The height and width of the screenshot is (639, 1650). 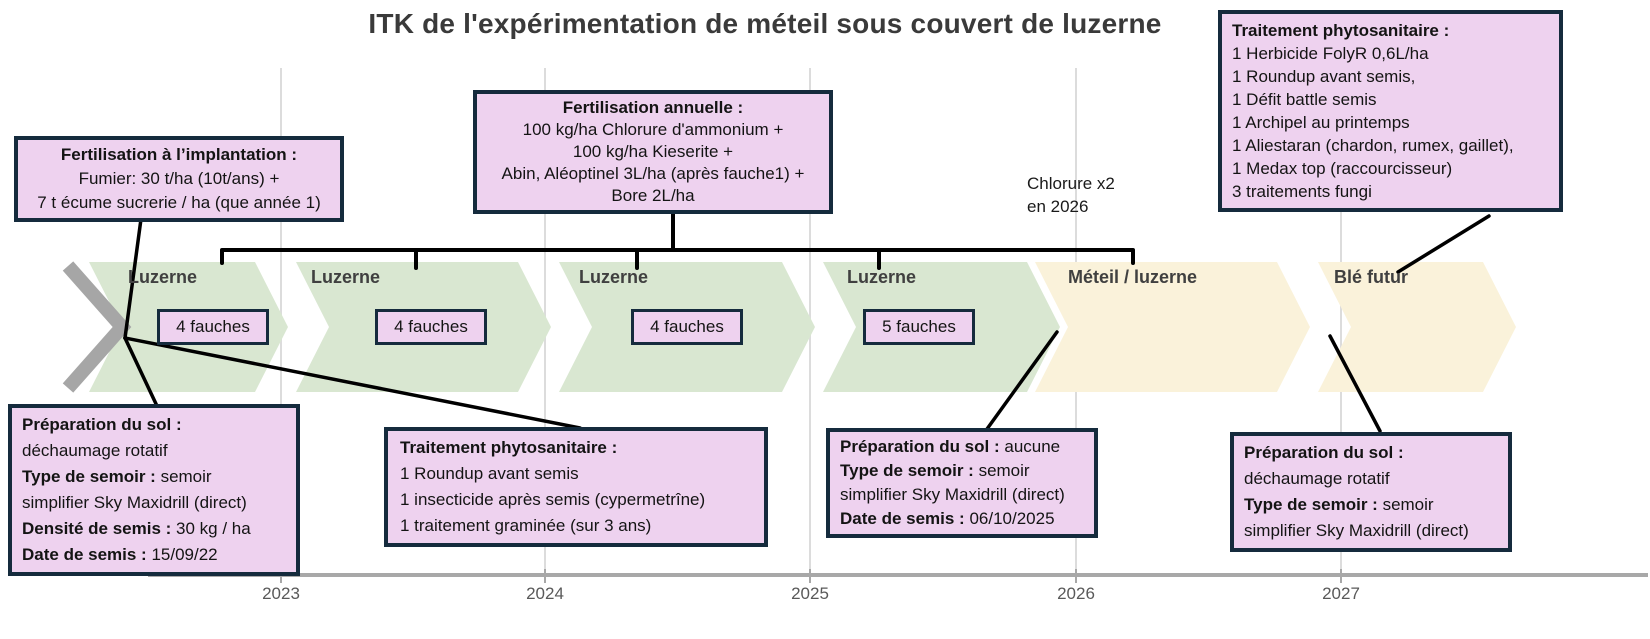 What do you see at coordinates (1330, 53) in the screenshot?
I see `box-line: 1 Herbicide FolyR 0,6L/ha` at bounding box center [1330, 53].